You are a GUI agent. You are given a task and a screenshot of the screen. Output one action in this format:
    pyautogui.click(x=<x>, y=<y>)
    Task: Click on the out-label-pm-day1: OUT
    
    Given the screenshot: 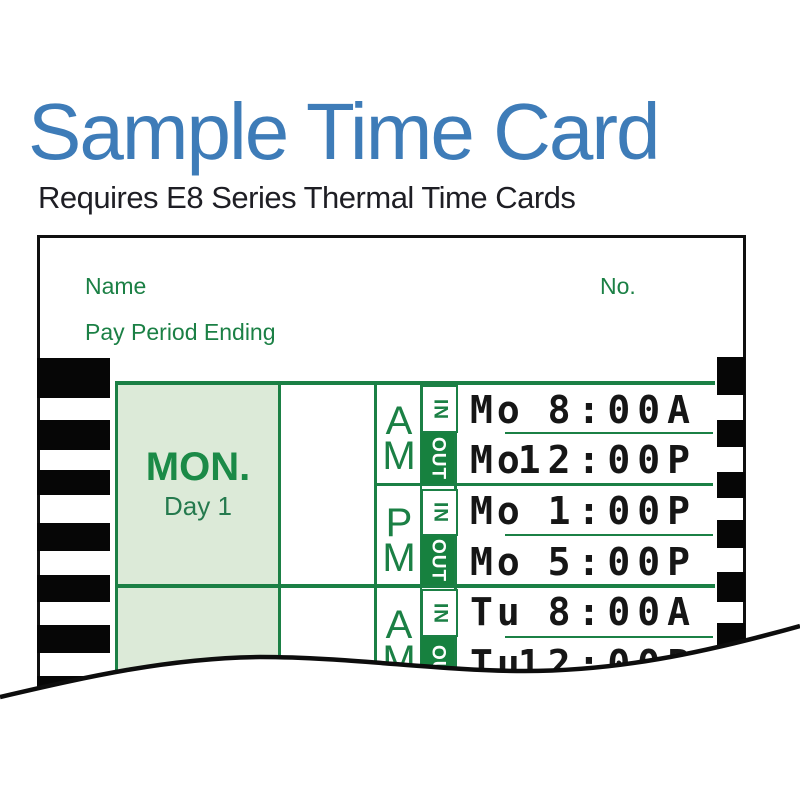 What is the action you would take?
    pyautogui.click(x=437, y=560)
    